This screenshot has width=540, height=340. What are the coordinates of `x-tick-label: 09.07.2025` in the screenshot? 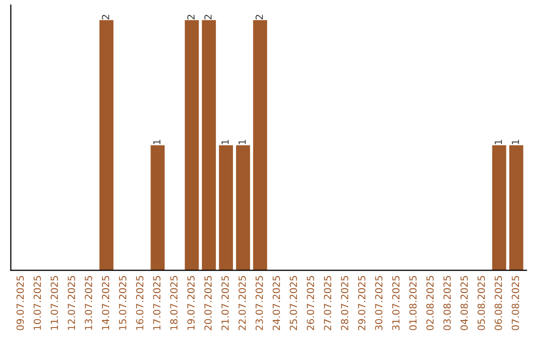 It's located at (20, 303).